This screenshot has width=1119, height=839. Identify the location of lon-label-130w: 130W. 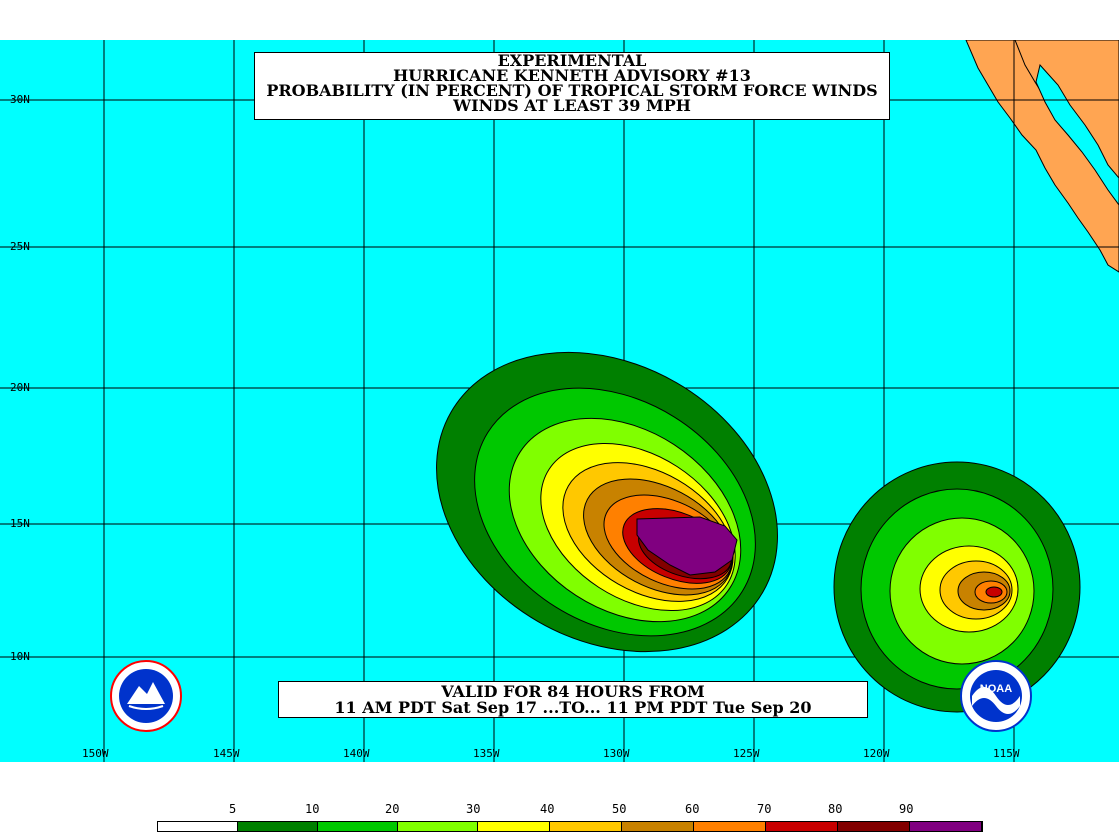
(616, 753).